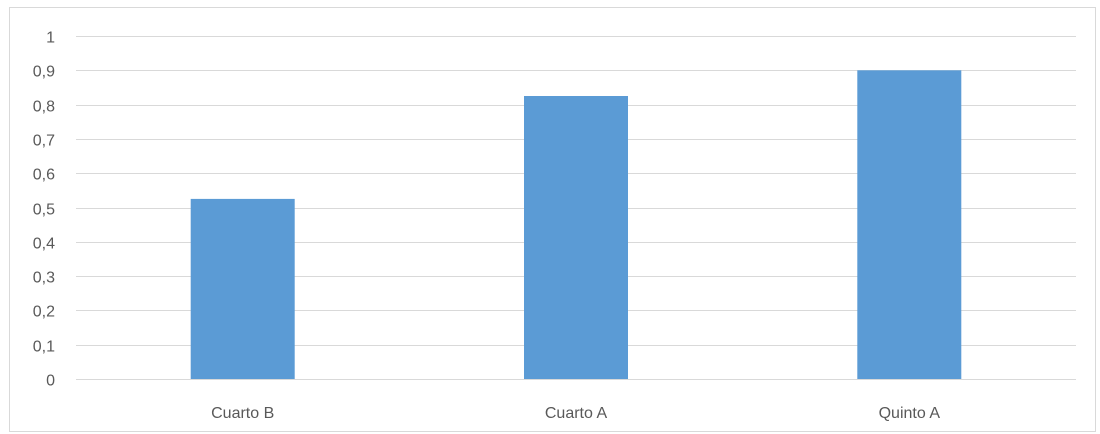 The width and height of the screenshot is (1100, 434). I want to click on y-axis-tick-labels: 0 0,1 0,2 0,3 0,4 0,5 0,6 0,7 0,8 0,9 1, so click(44, 210).